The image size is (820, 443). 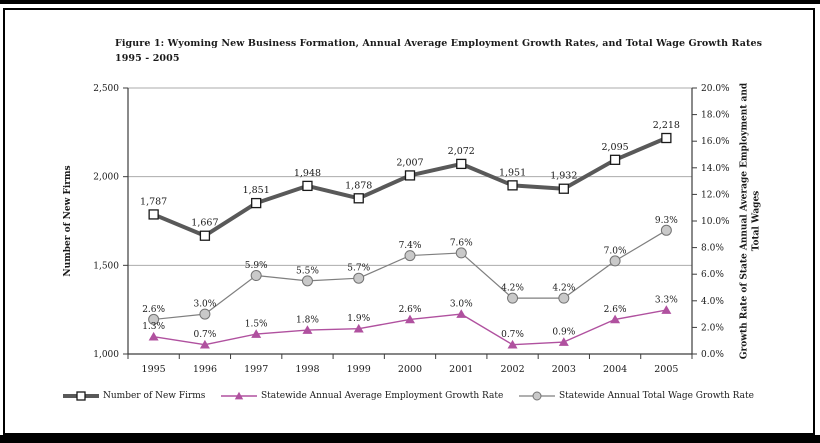 I want to click on series-2-data-label: 5.5%, so click(x=307, y=271).